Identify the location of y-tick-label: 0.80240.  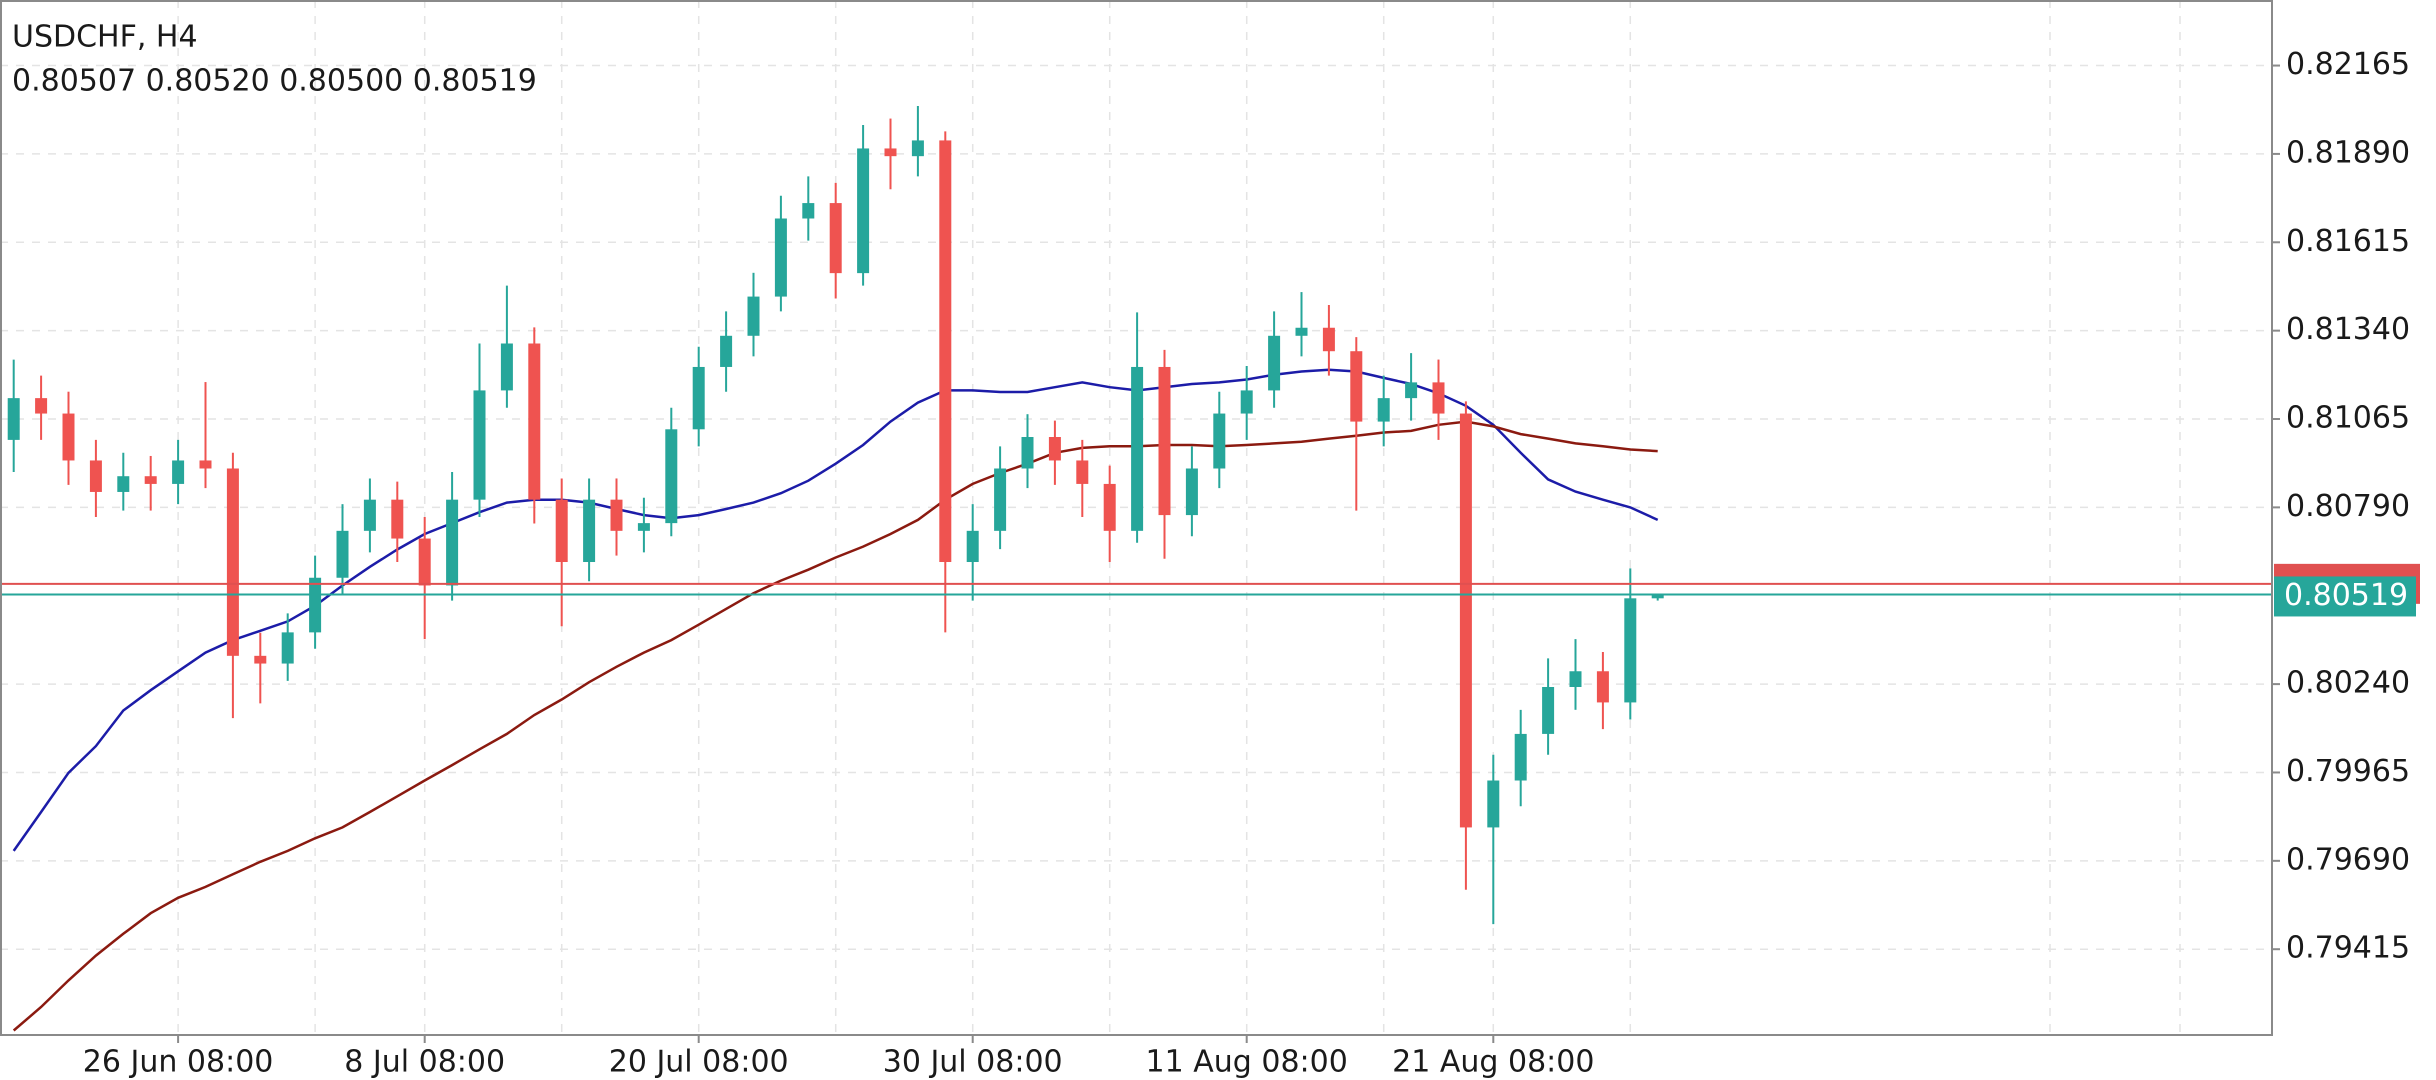
(2348, 683).